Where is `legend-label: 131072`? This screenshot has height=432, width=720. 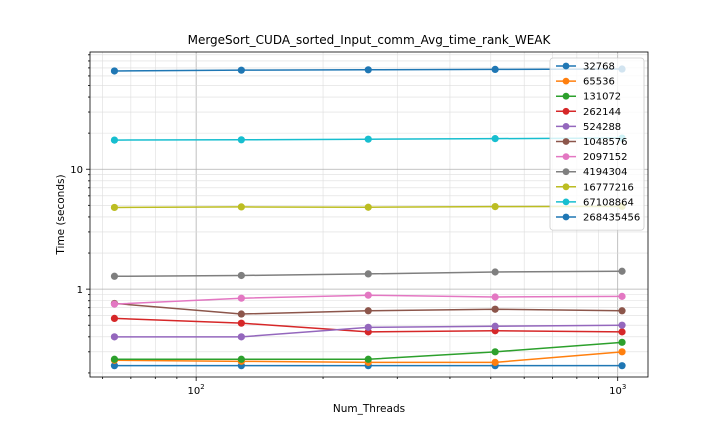
legend-label: 131072 is located at coordinates (602, 97).